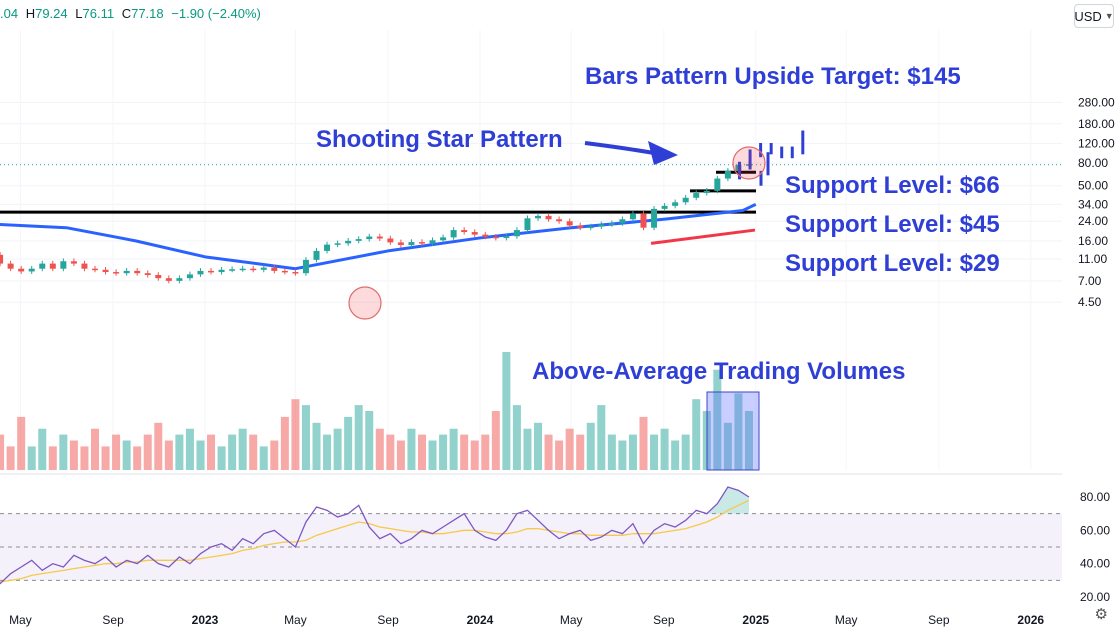  What do you see at coordinates (147, 13) in the screenshot?
I see `close-value: 77.18` at bounding box center [147, 13].